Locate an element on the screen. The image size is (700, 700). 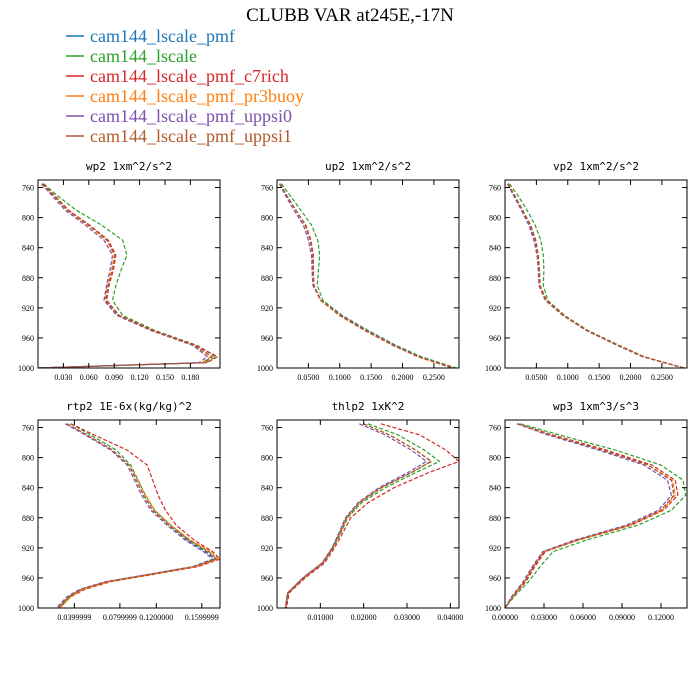
x-tick-label: 0.0399999 is located at coordinates (74, 617).